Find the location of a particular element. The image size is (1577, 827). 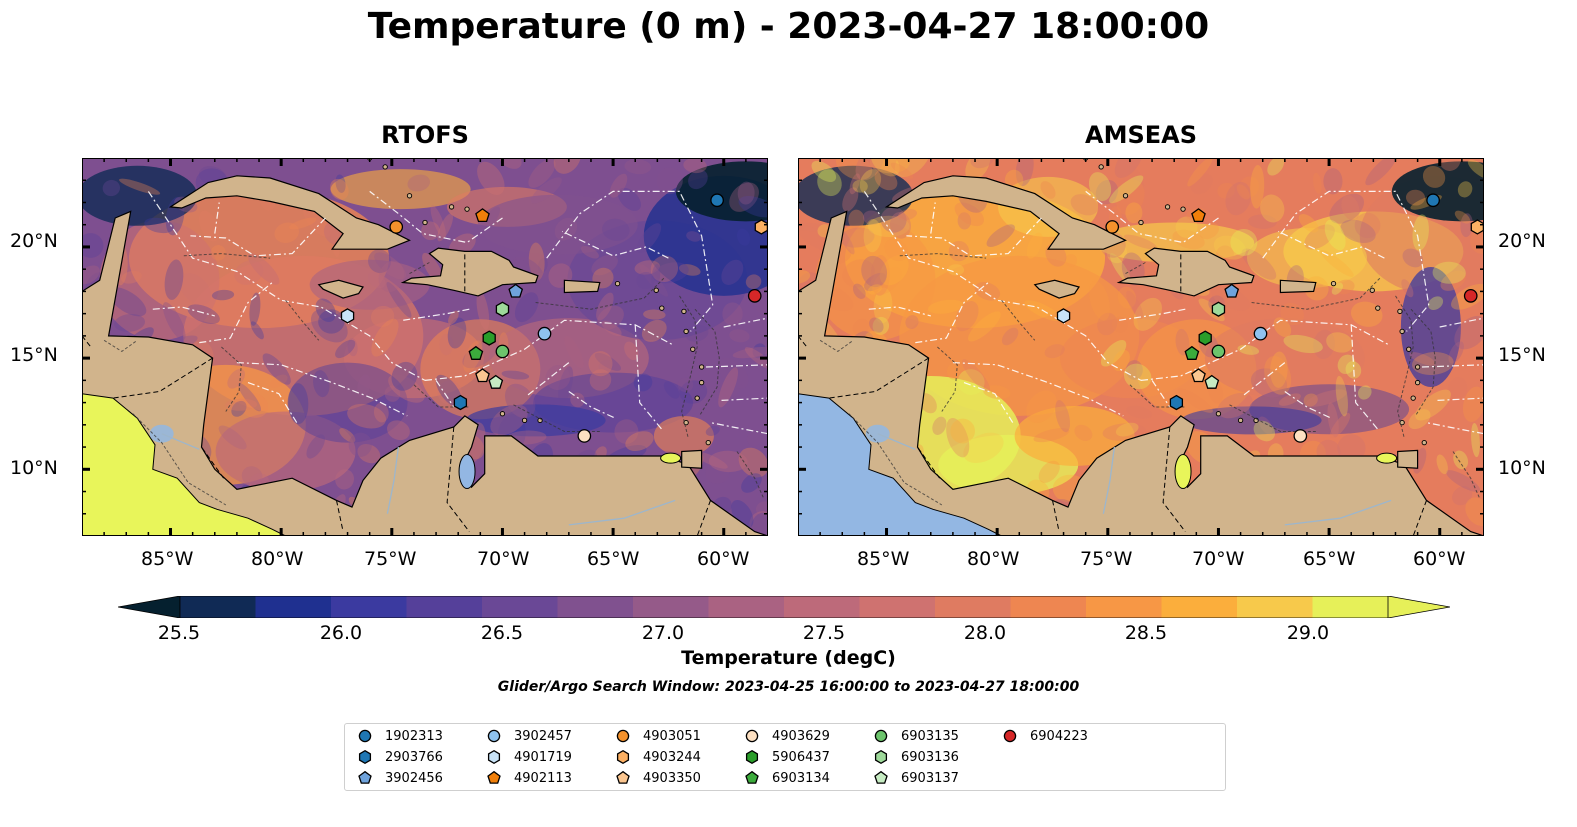

legend-label: 4903629 is located at coordinates (801, 736).